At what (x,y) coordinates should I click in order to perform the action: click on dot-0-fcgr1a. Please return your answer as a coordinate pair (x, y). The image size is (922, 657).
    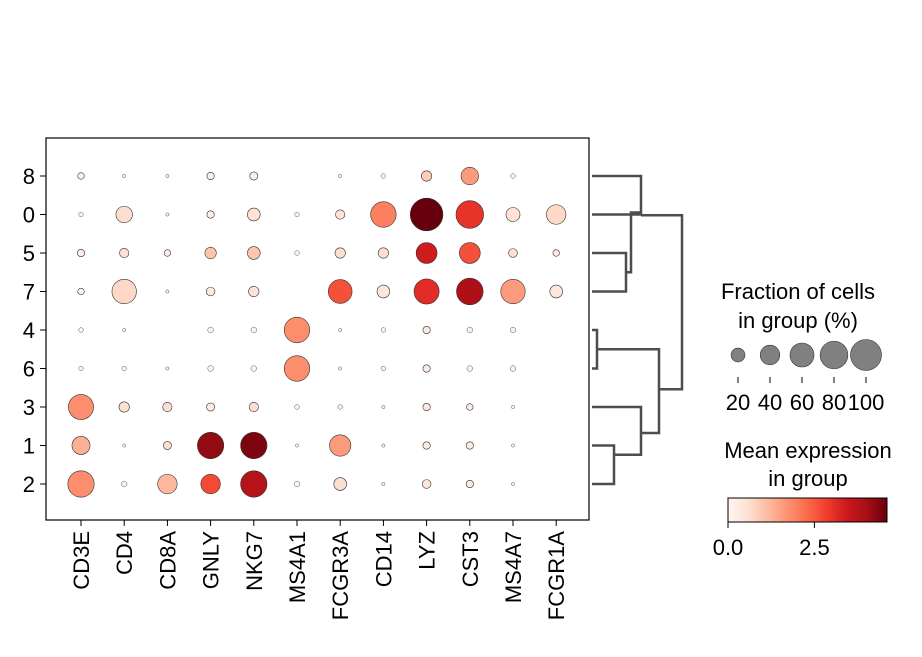
    Looking at the image, I should click on (556, 214).